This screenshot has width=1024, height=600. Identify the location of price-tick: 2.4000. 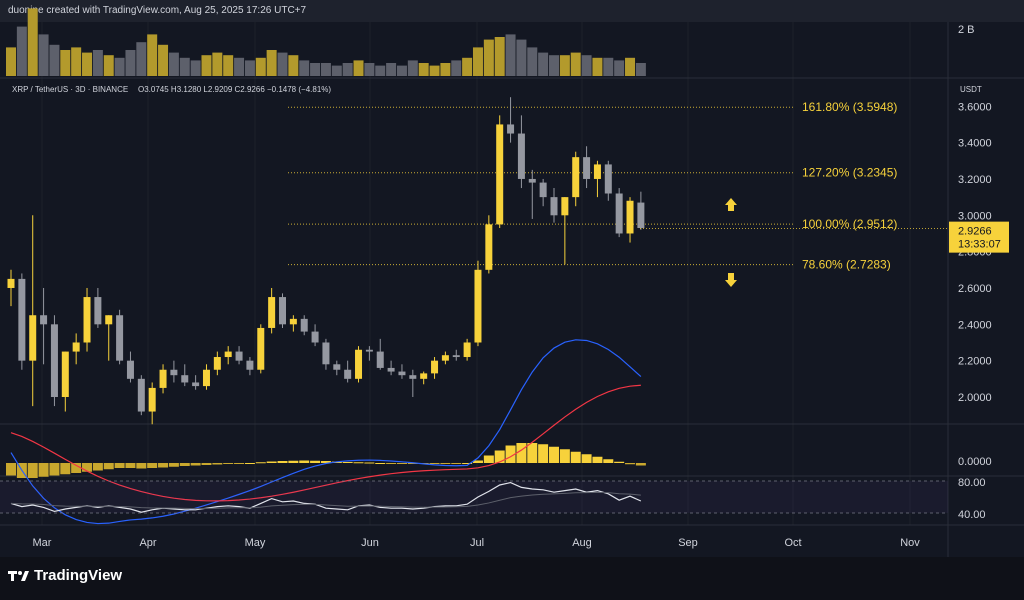
(975, 325).